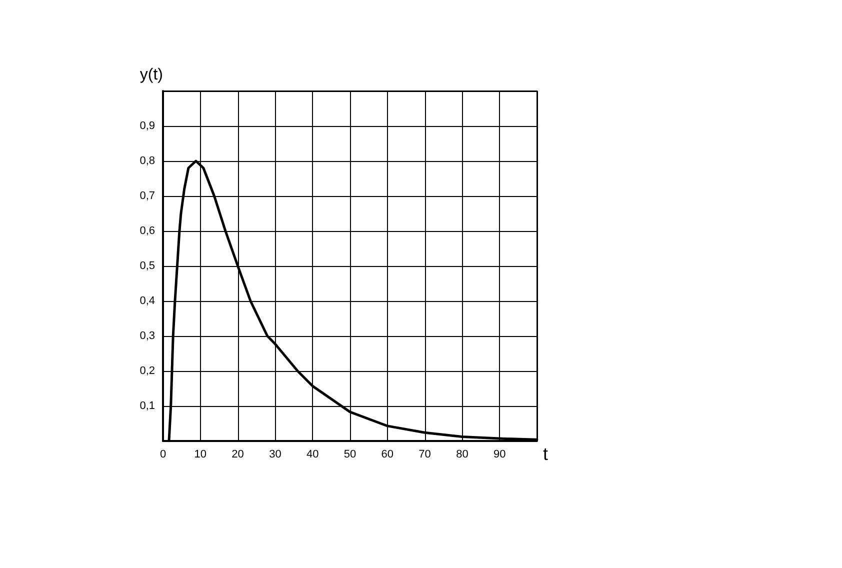 This screenshot has width=842, height=568. I want to click on y-tick-label: 0,3, so click(147, 336).